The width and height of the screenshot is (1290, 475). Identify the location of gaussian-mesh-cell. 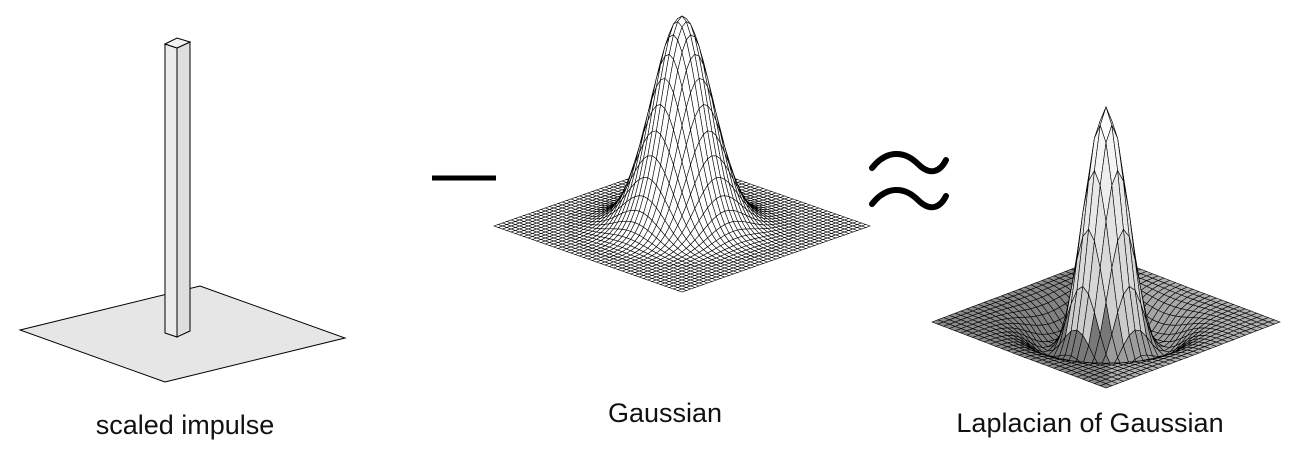
(682, 290).